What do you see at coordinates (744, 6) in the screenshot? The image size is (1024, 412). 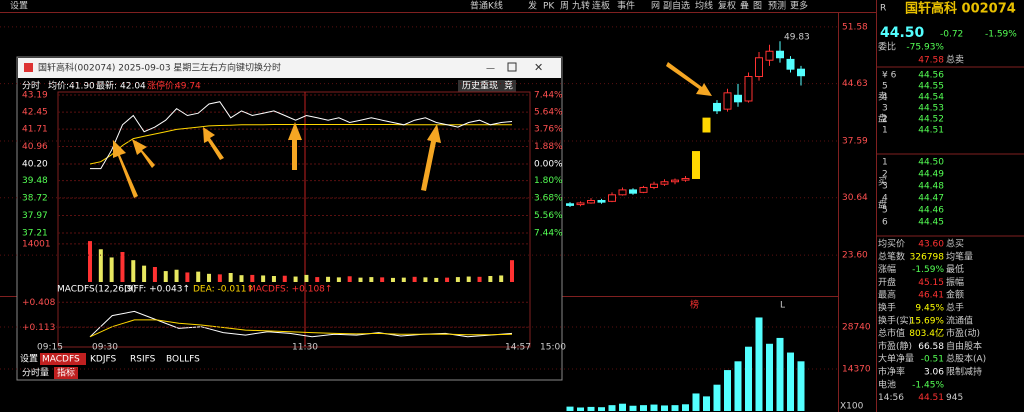 I see `toolbar-item: 叠` at bounding box center [744, 6].